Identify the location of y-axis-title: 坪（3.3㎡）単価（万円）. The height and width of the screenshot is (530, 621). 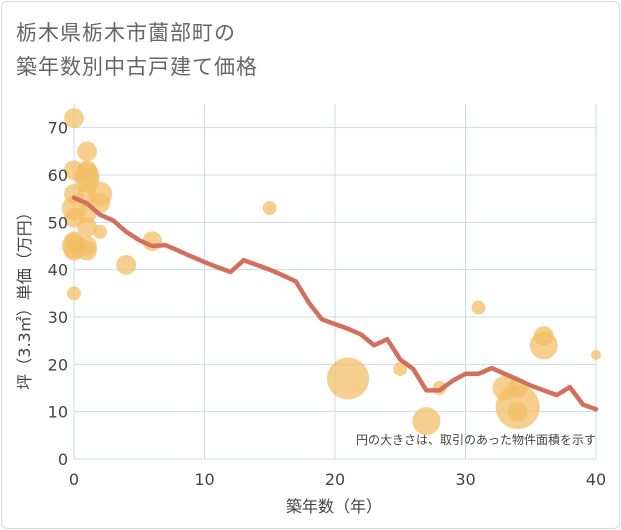
(24, 296).